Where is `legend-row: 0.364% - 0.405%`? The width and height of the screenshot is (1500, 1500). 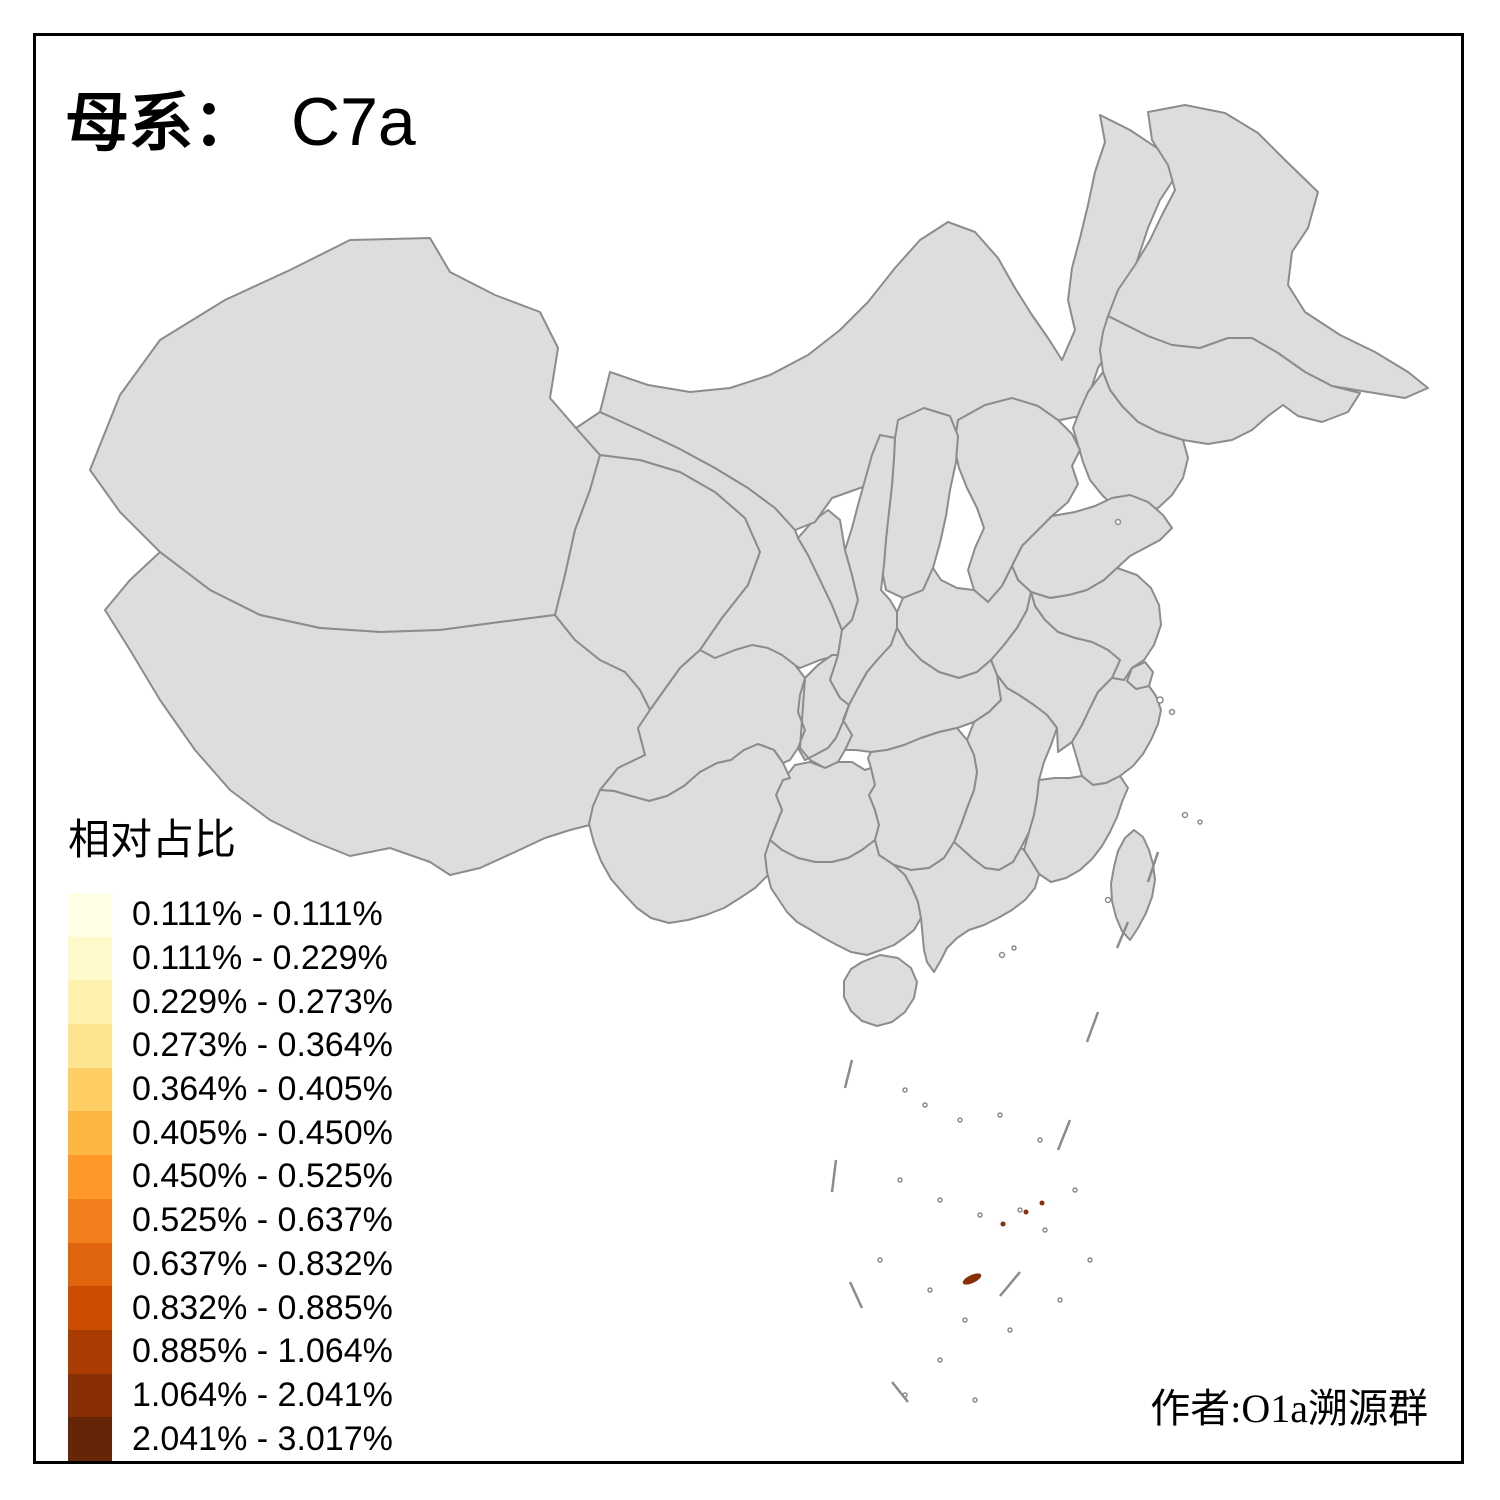
legend-row: 0.364% - 0.405% is located at coordinates (230, 1089).